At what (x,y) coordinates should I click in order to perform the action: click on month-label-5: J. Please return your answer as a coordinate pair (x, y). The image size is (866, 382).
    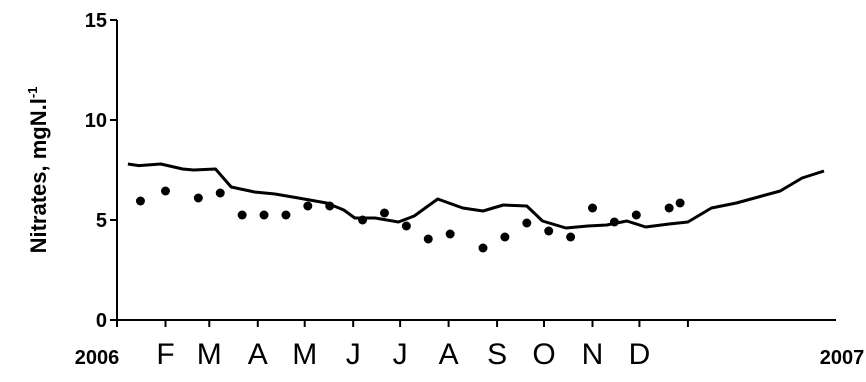
    Looking at the image, I should click on (400, 354).